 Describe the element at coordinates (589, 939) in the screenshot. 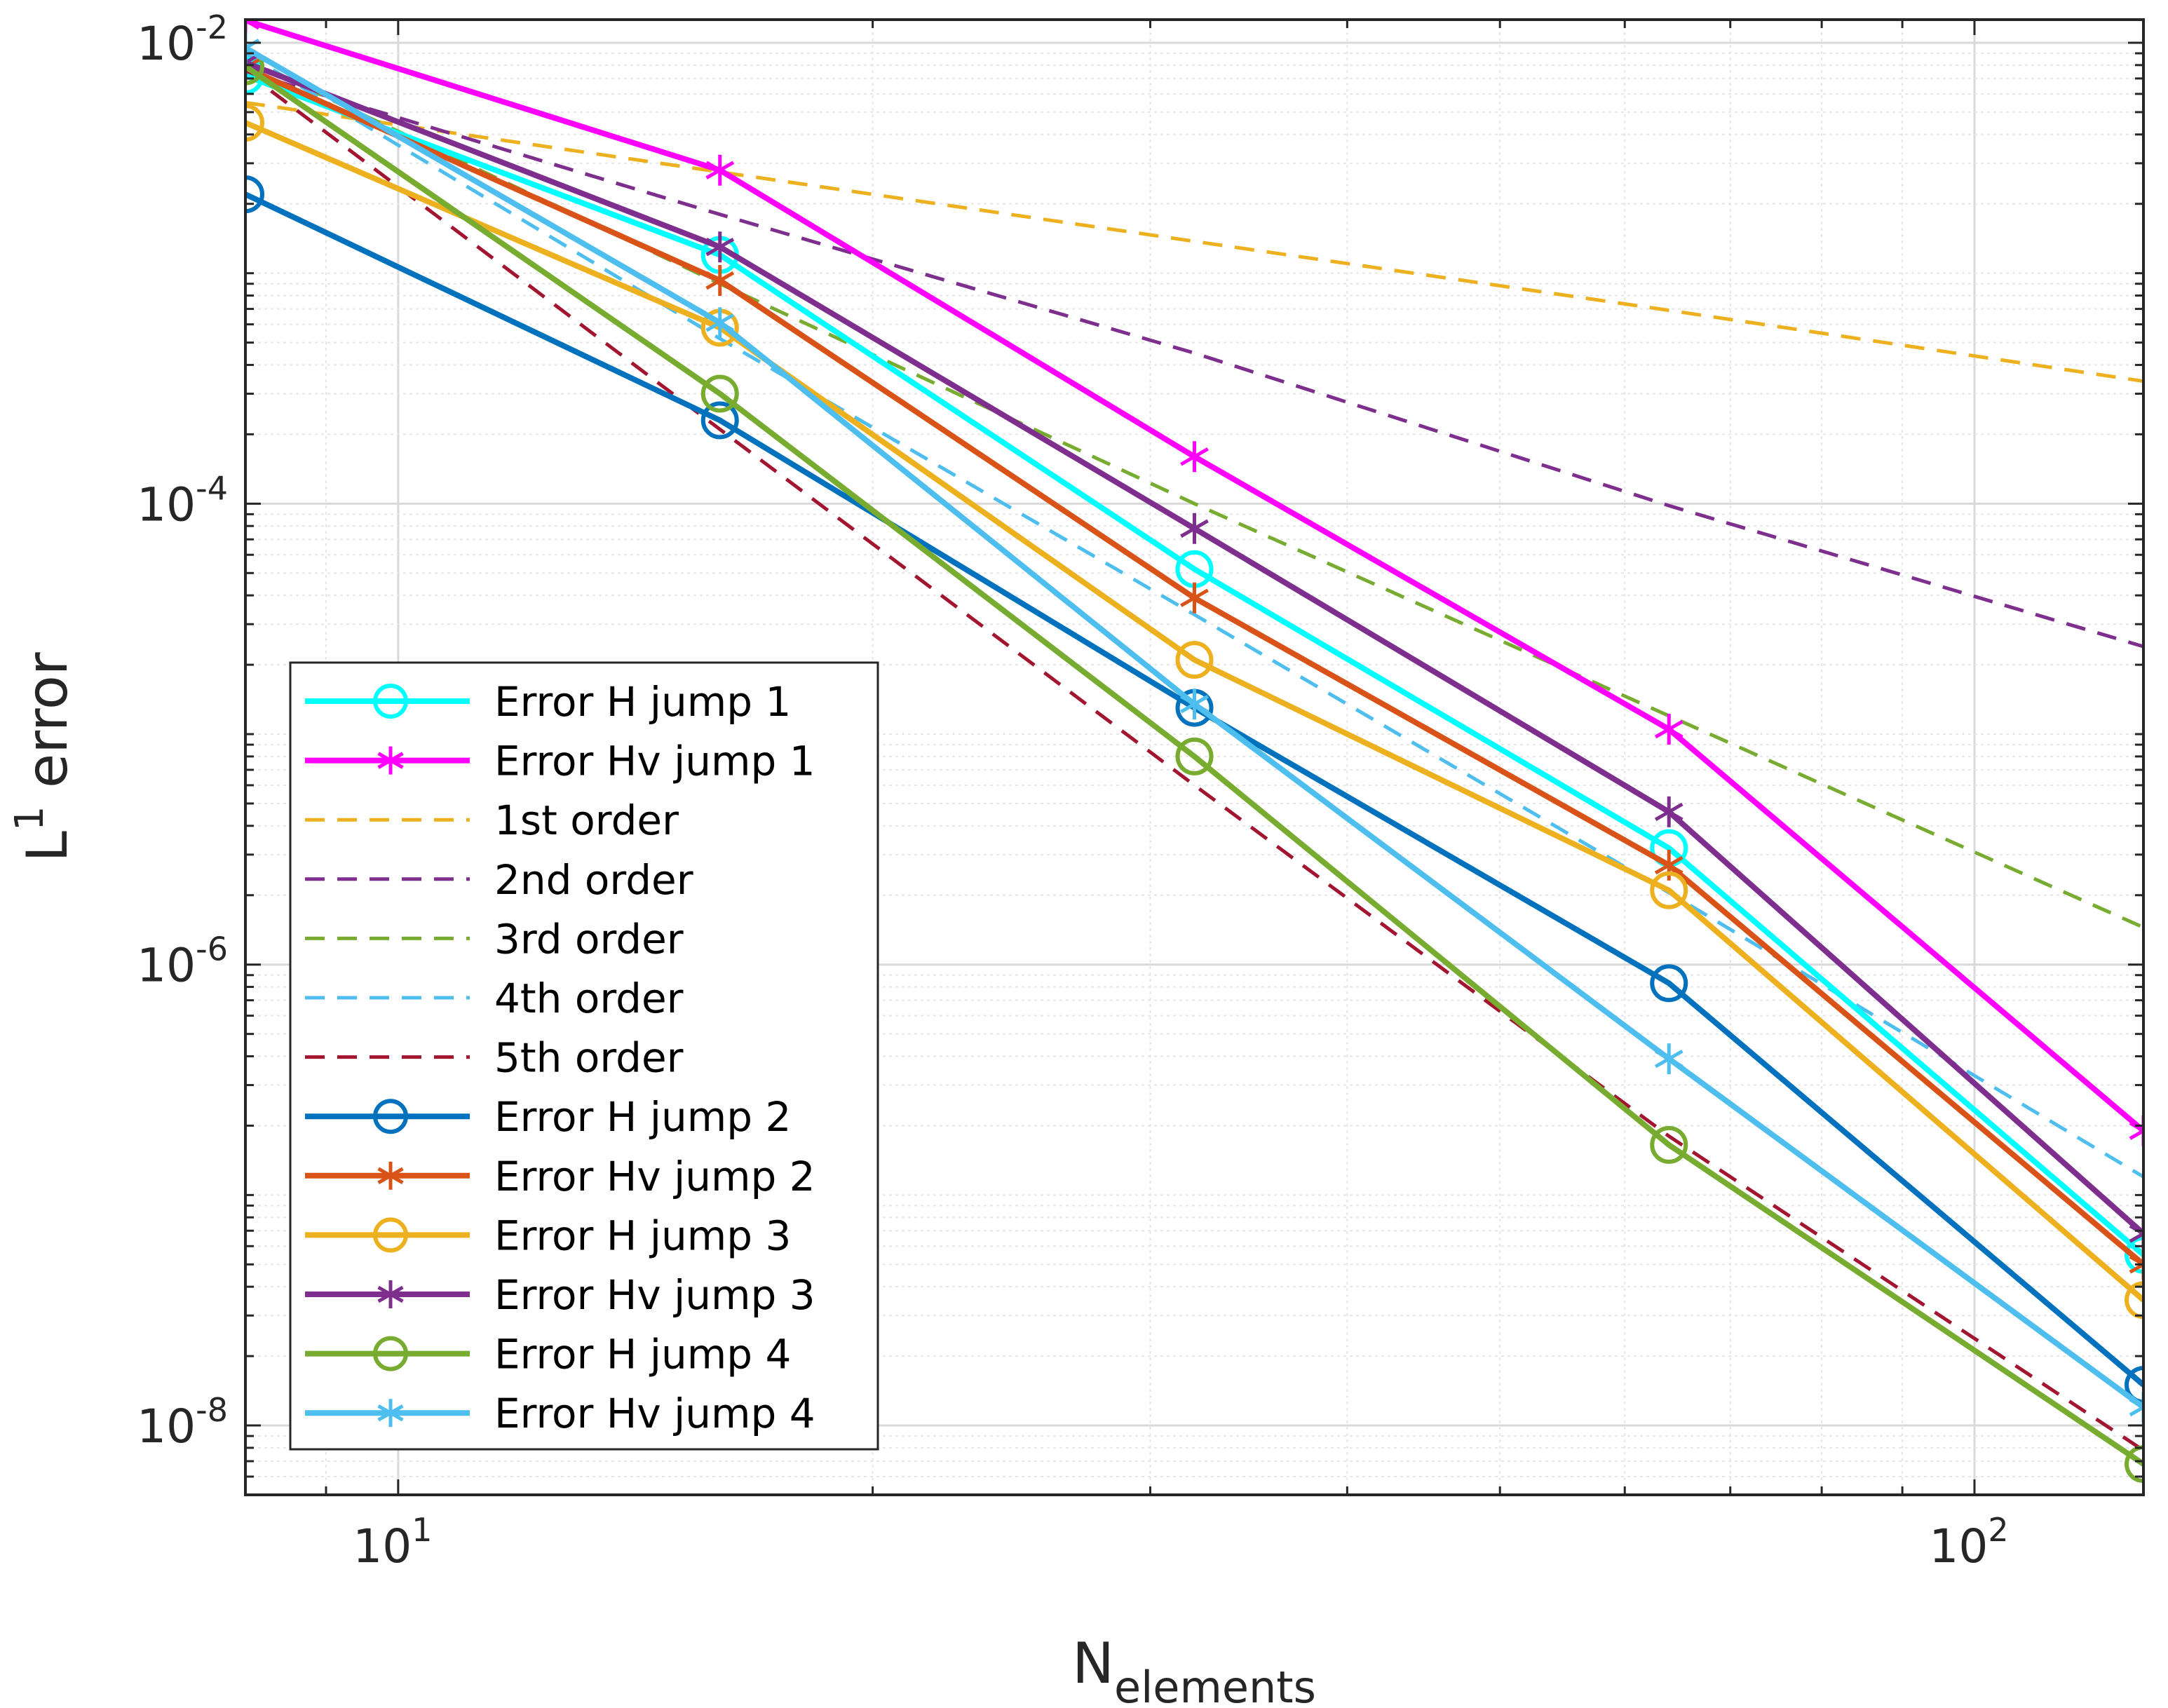

I see `legend-label: 3rd order` at that location.